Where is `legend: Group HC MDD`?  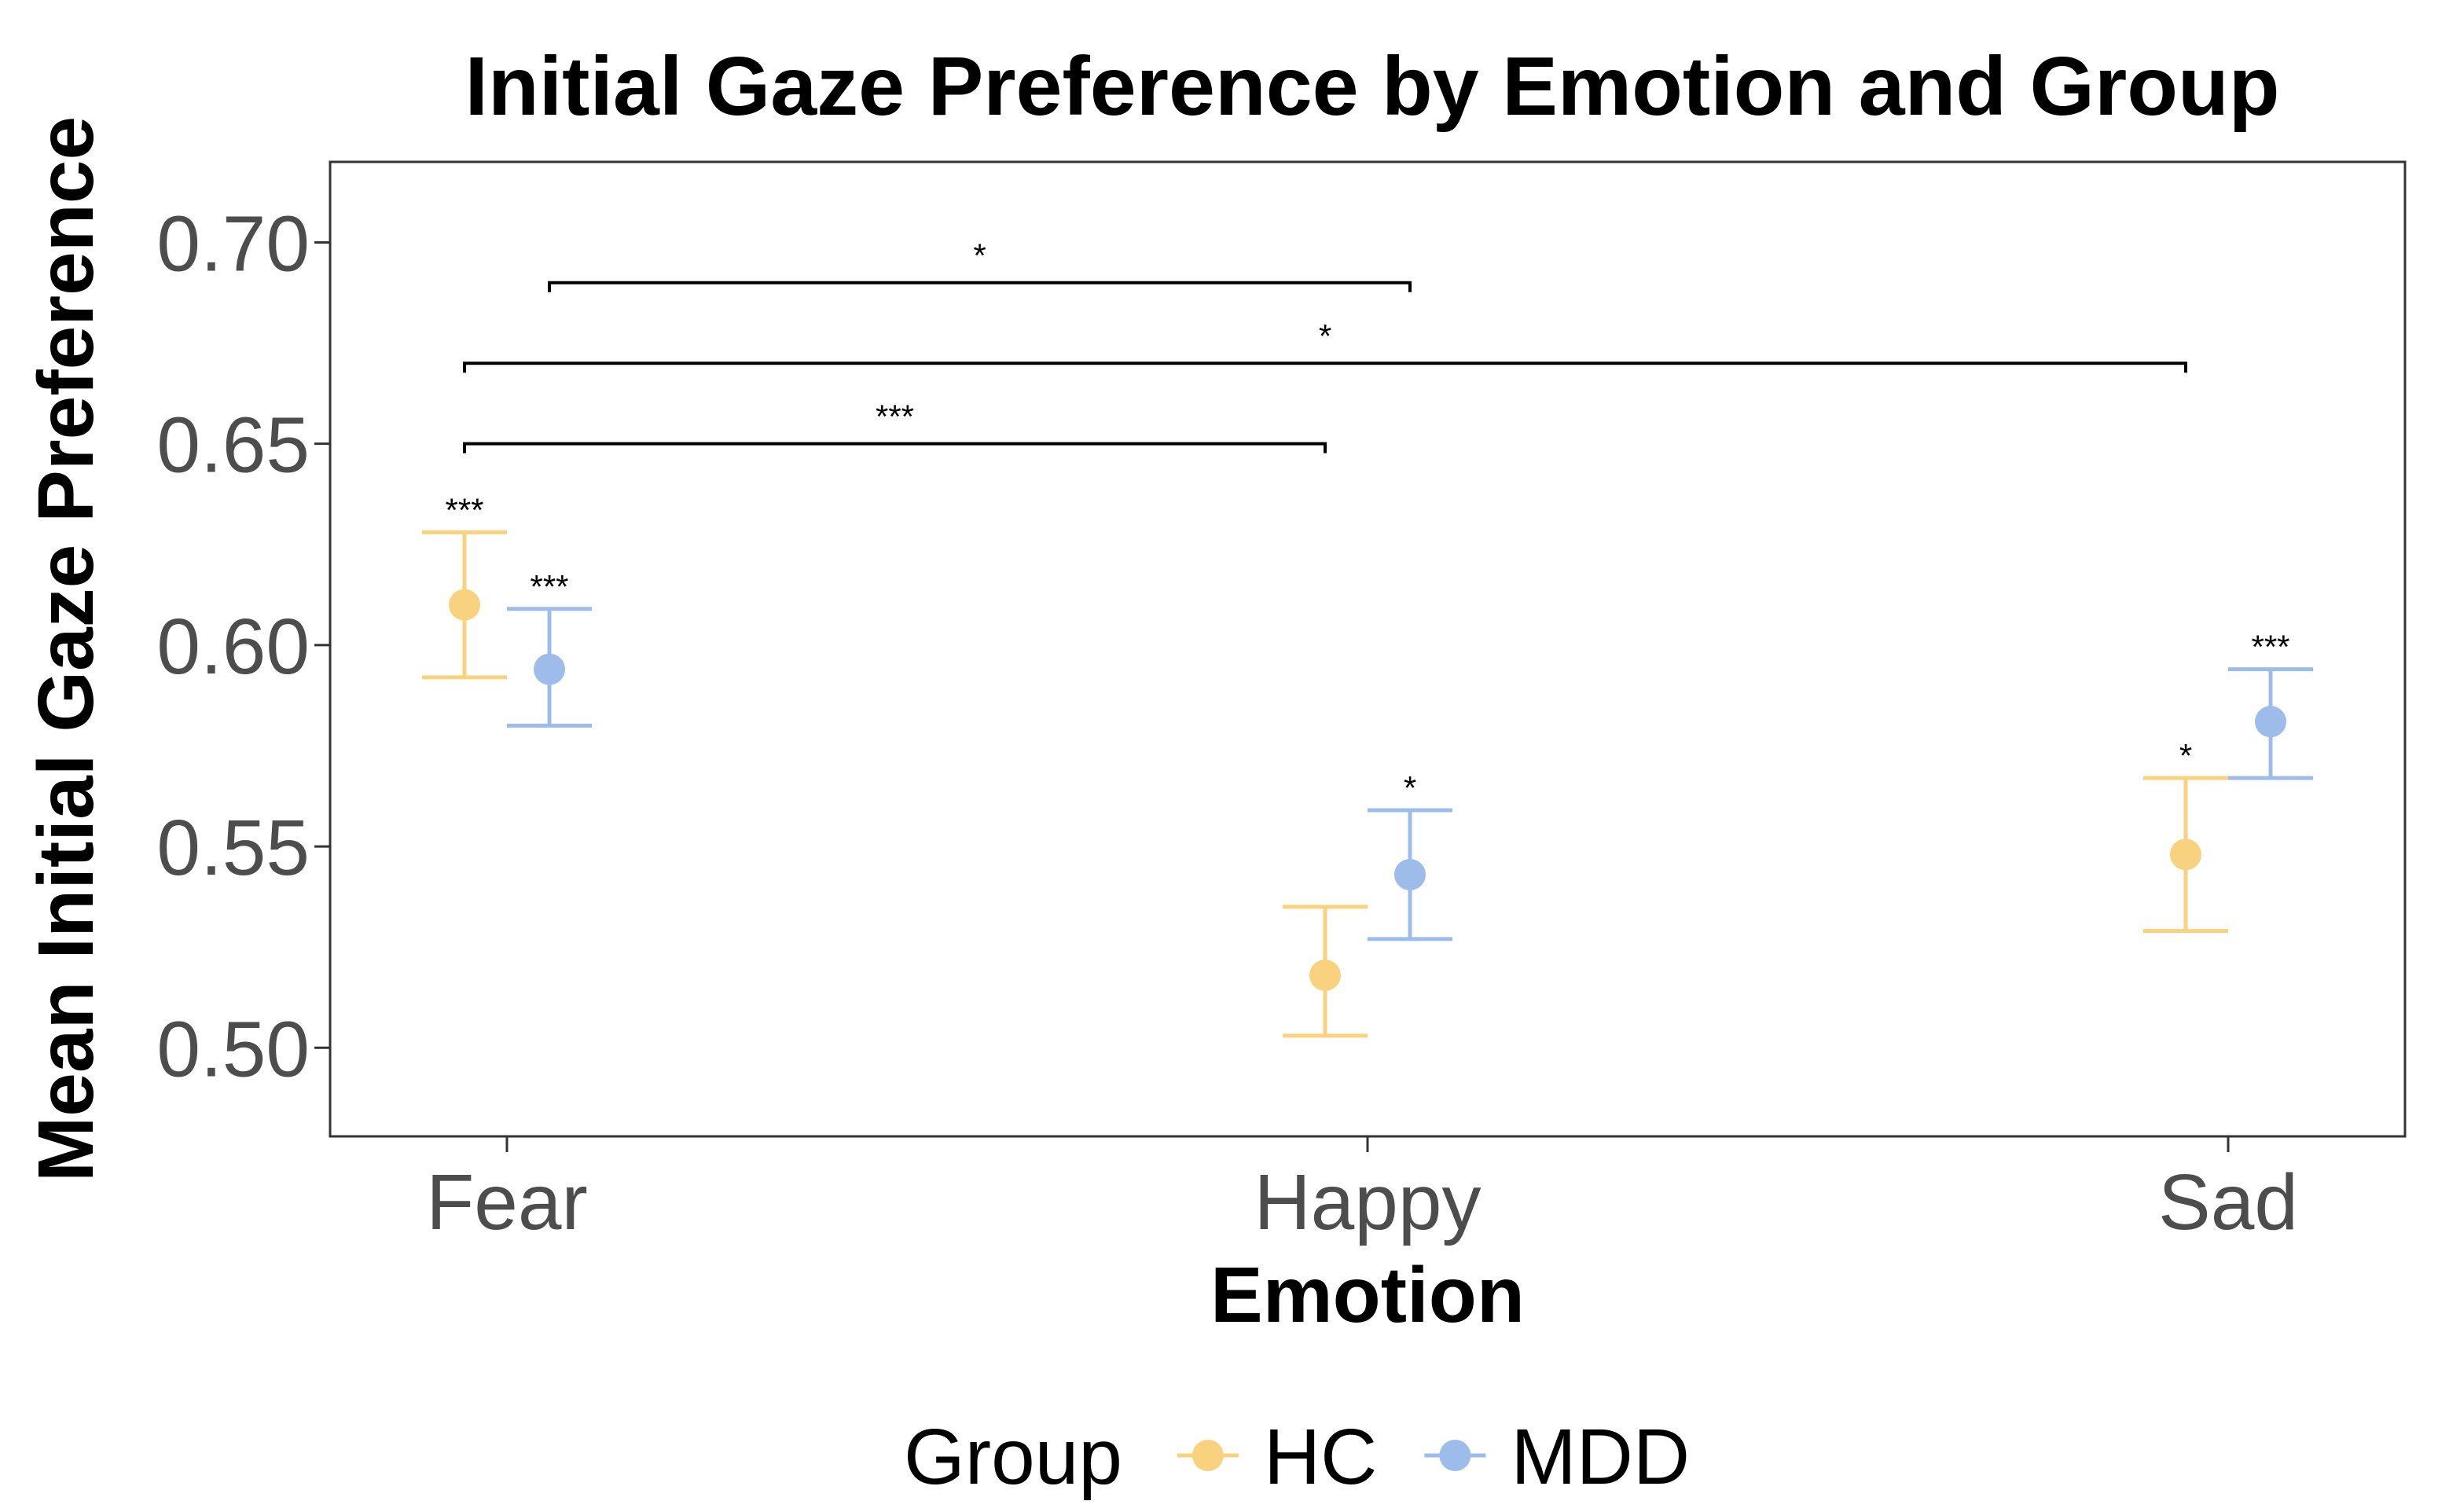
legend: Group HC MDD is located at coordinates (1297, 1457).